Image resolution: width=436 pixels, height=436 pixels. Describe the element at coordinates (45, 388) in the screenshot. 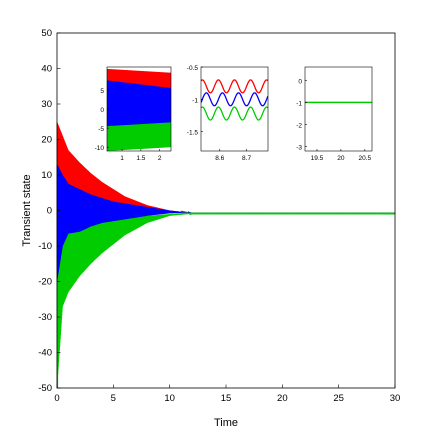

I see `main-y-tick-label: -50` at that location.